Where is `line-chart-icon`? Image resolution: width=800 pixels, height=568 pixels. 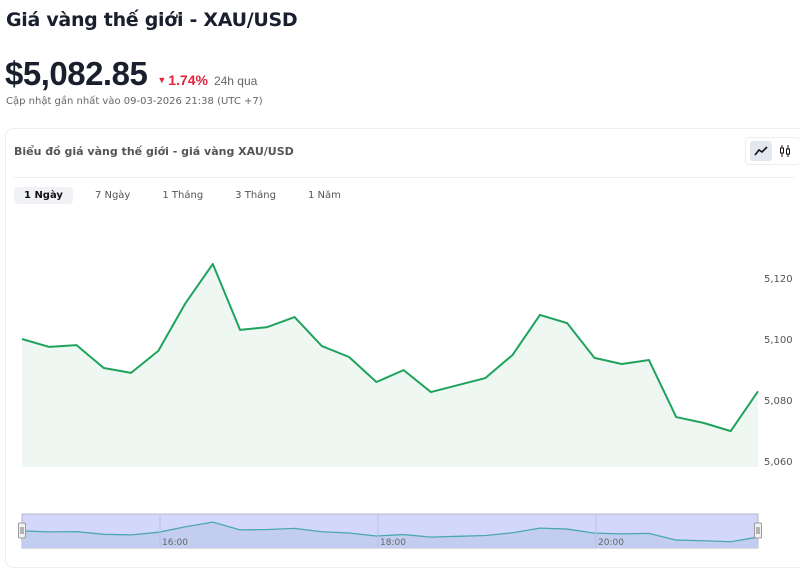
line-chart-icon is located at coordinates (761, 151).